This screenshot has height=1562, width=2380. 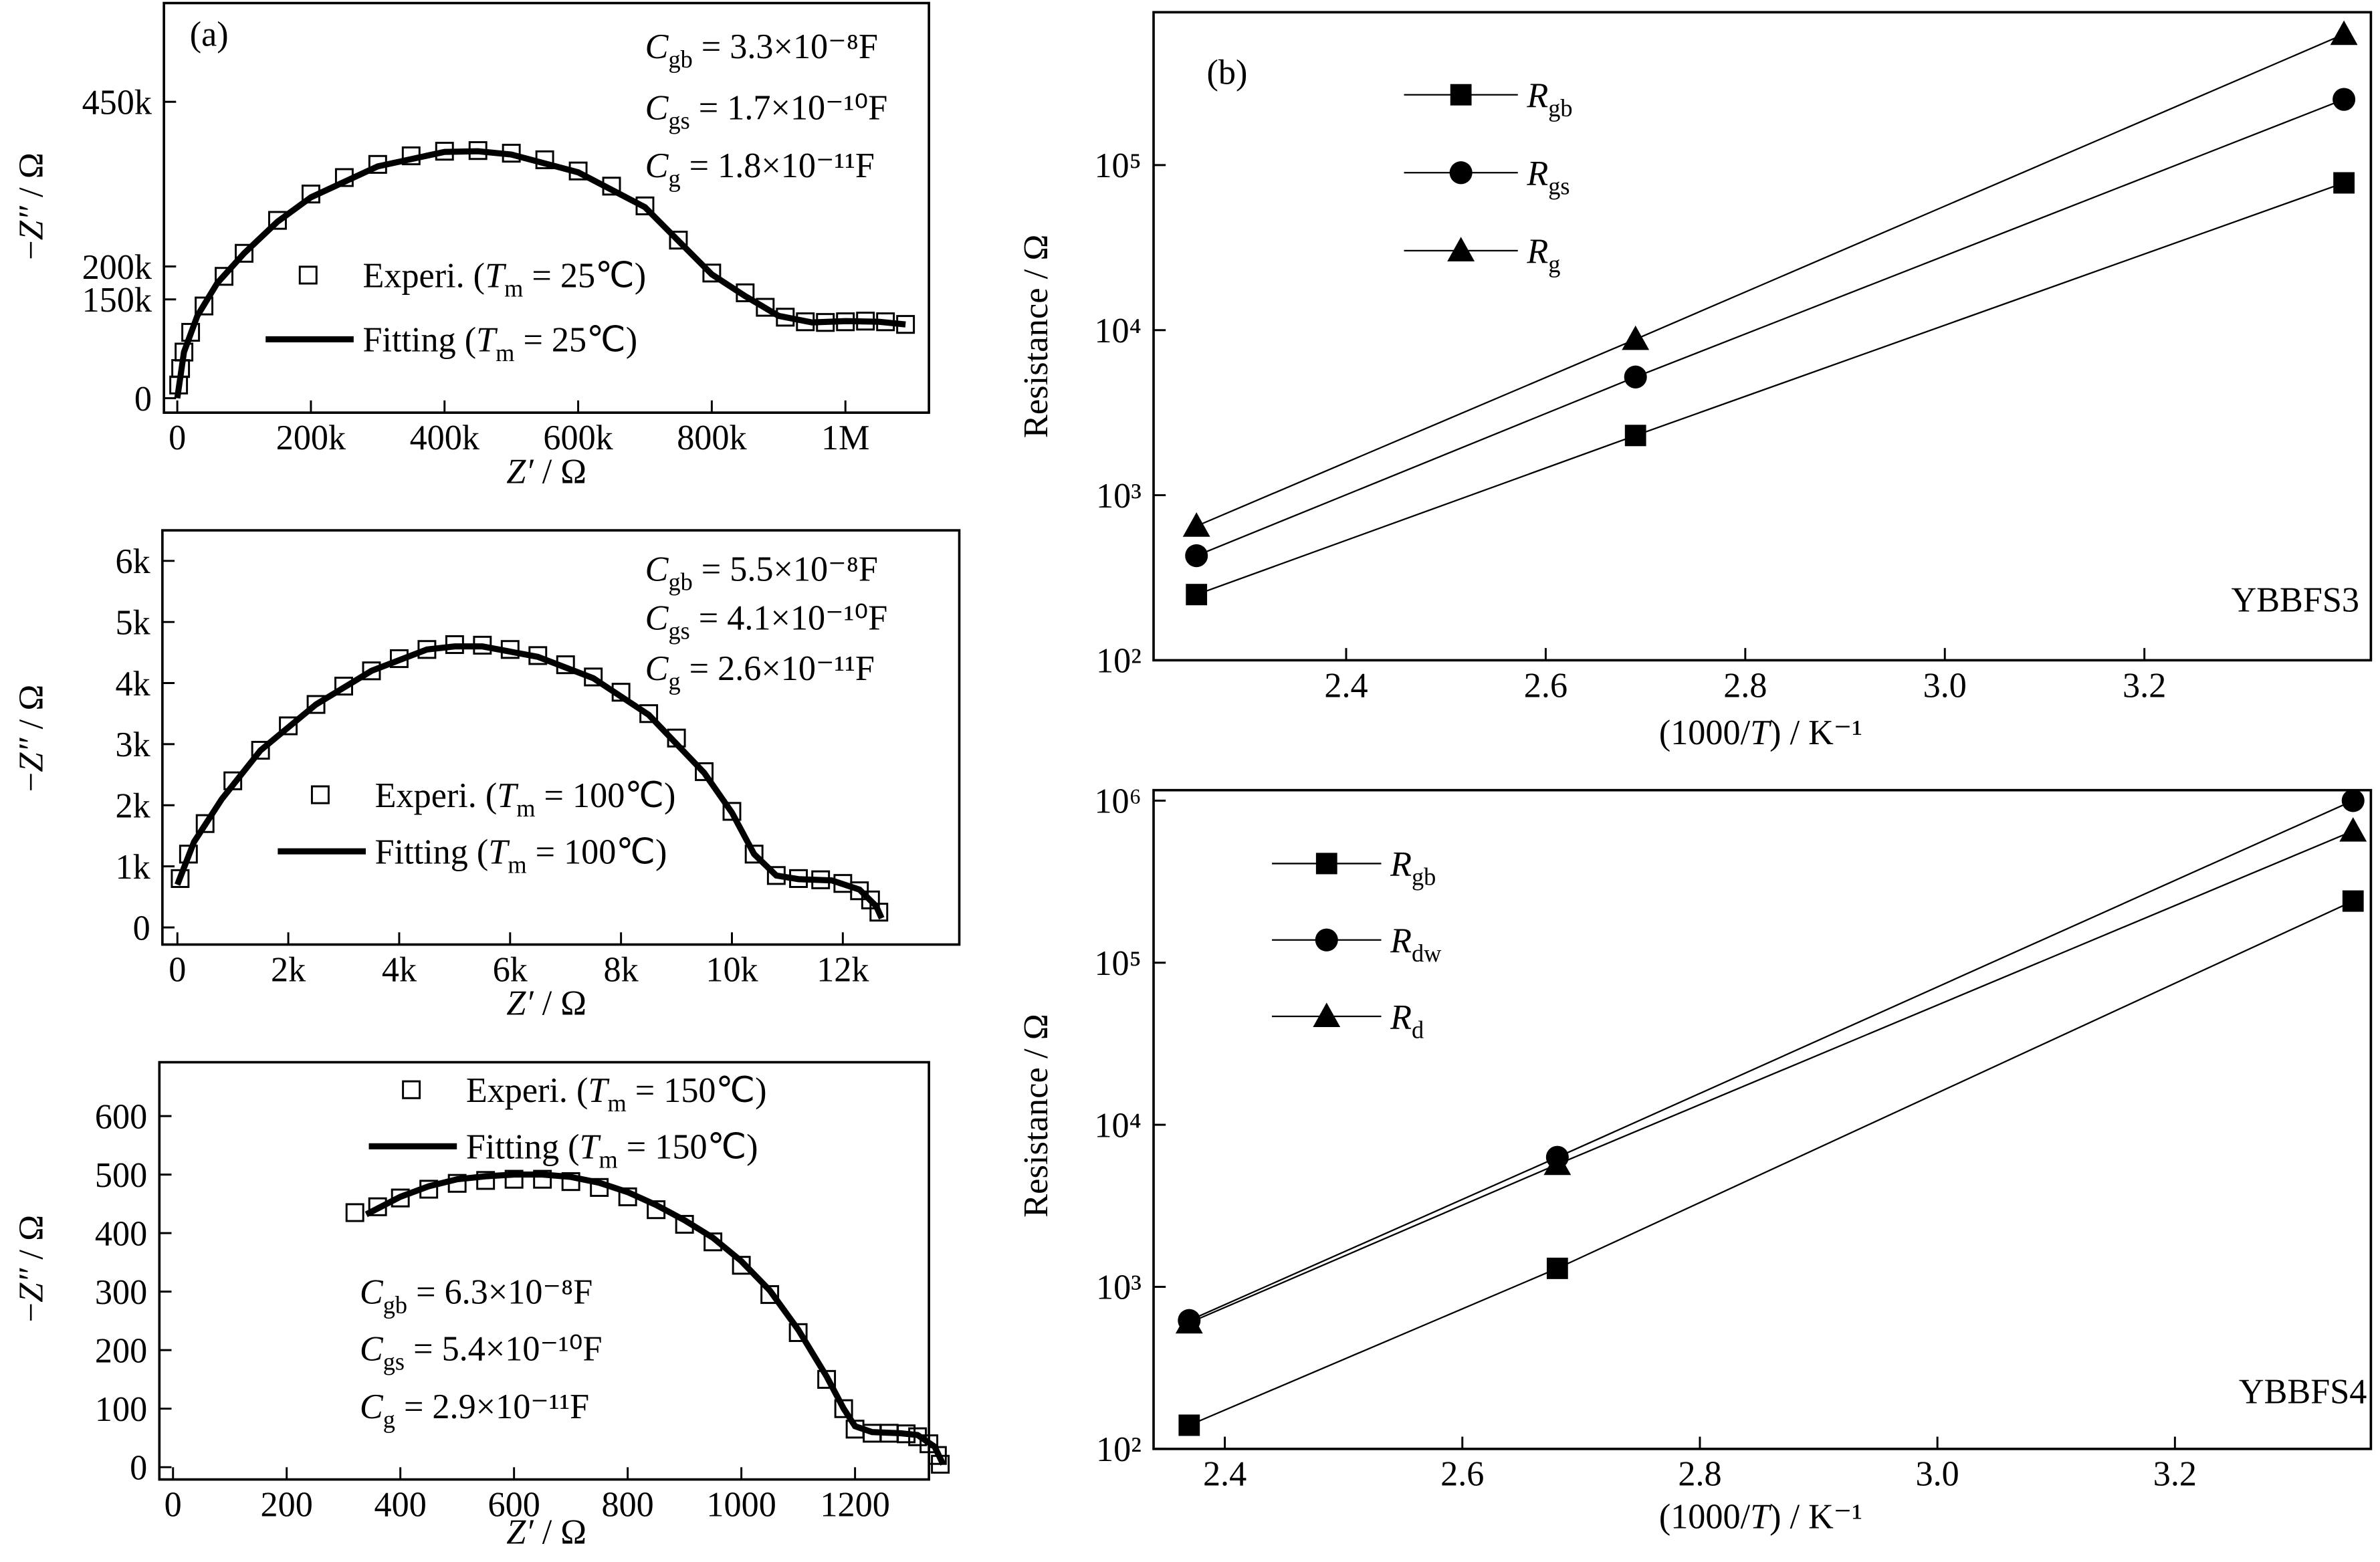 What do you see at coordinates (766, 111) in the screenshot?
I see `annotation: Cgs = 1.7×10⁻¹⁰F` at bounding box center [766, 111].